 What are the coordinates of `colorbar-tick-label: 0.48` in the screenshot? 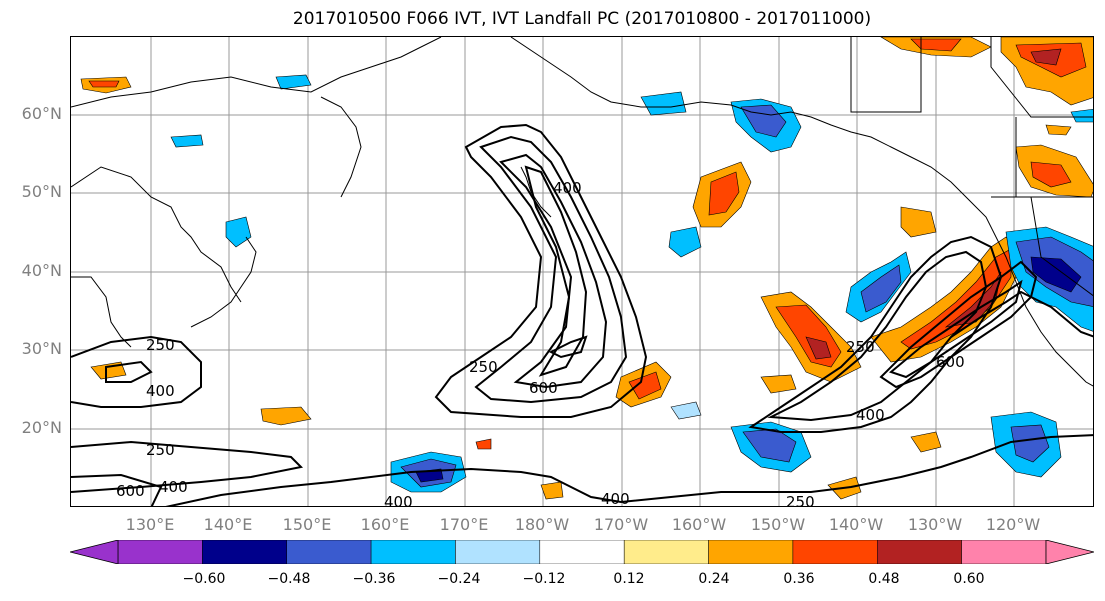 It's located at (884, 579).